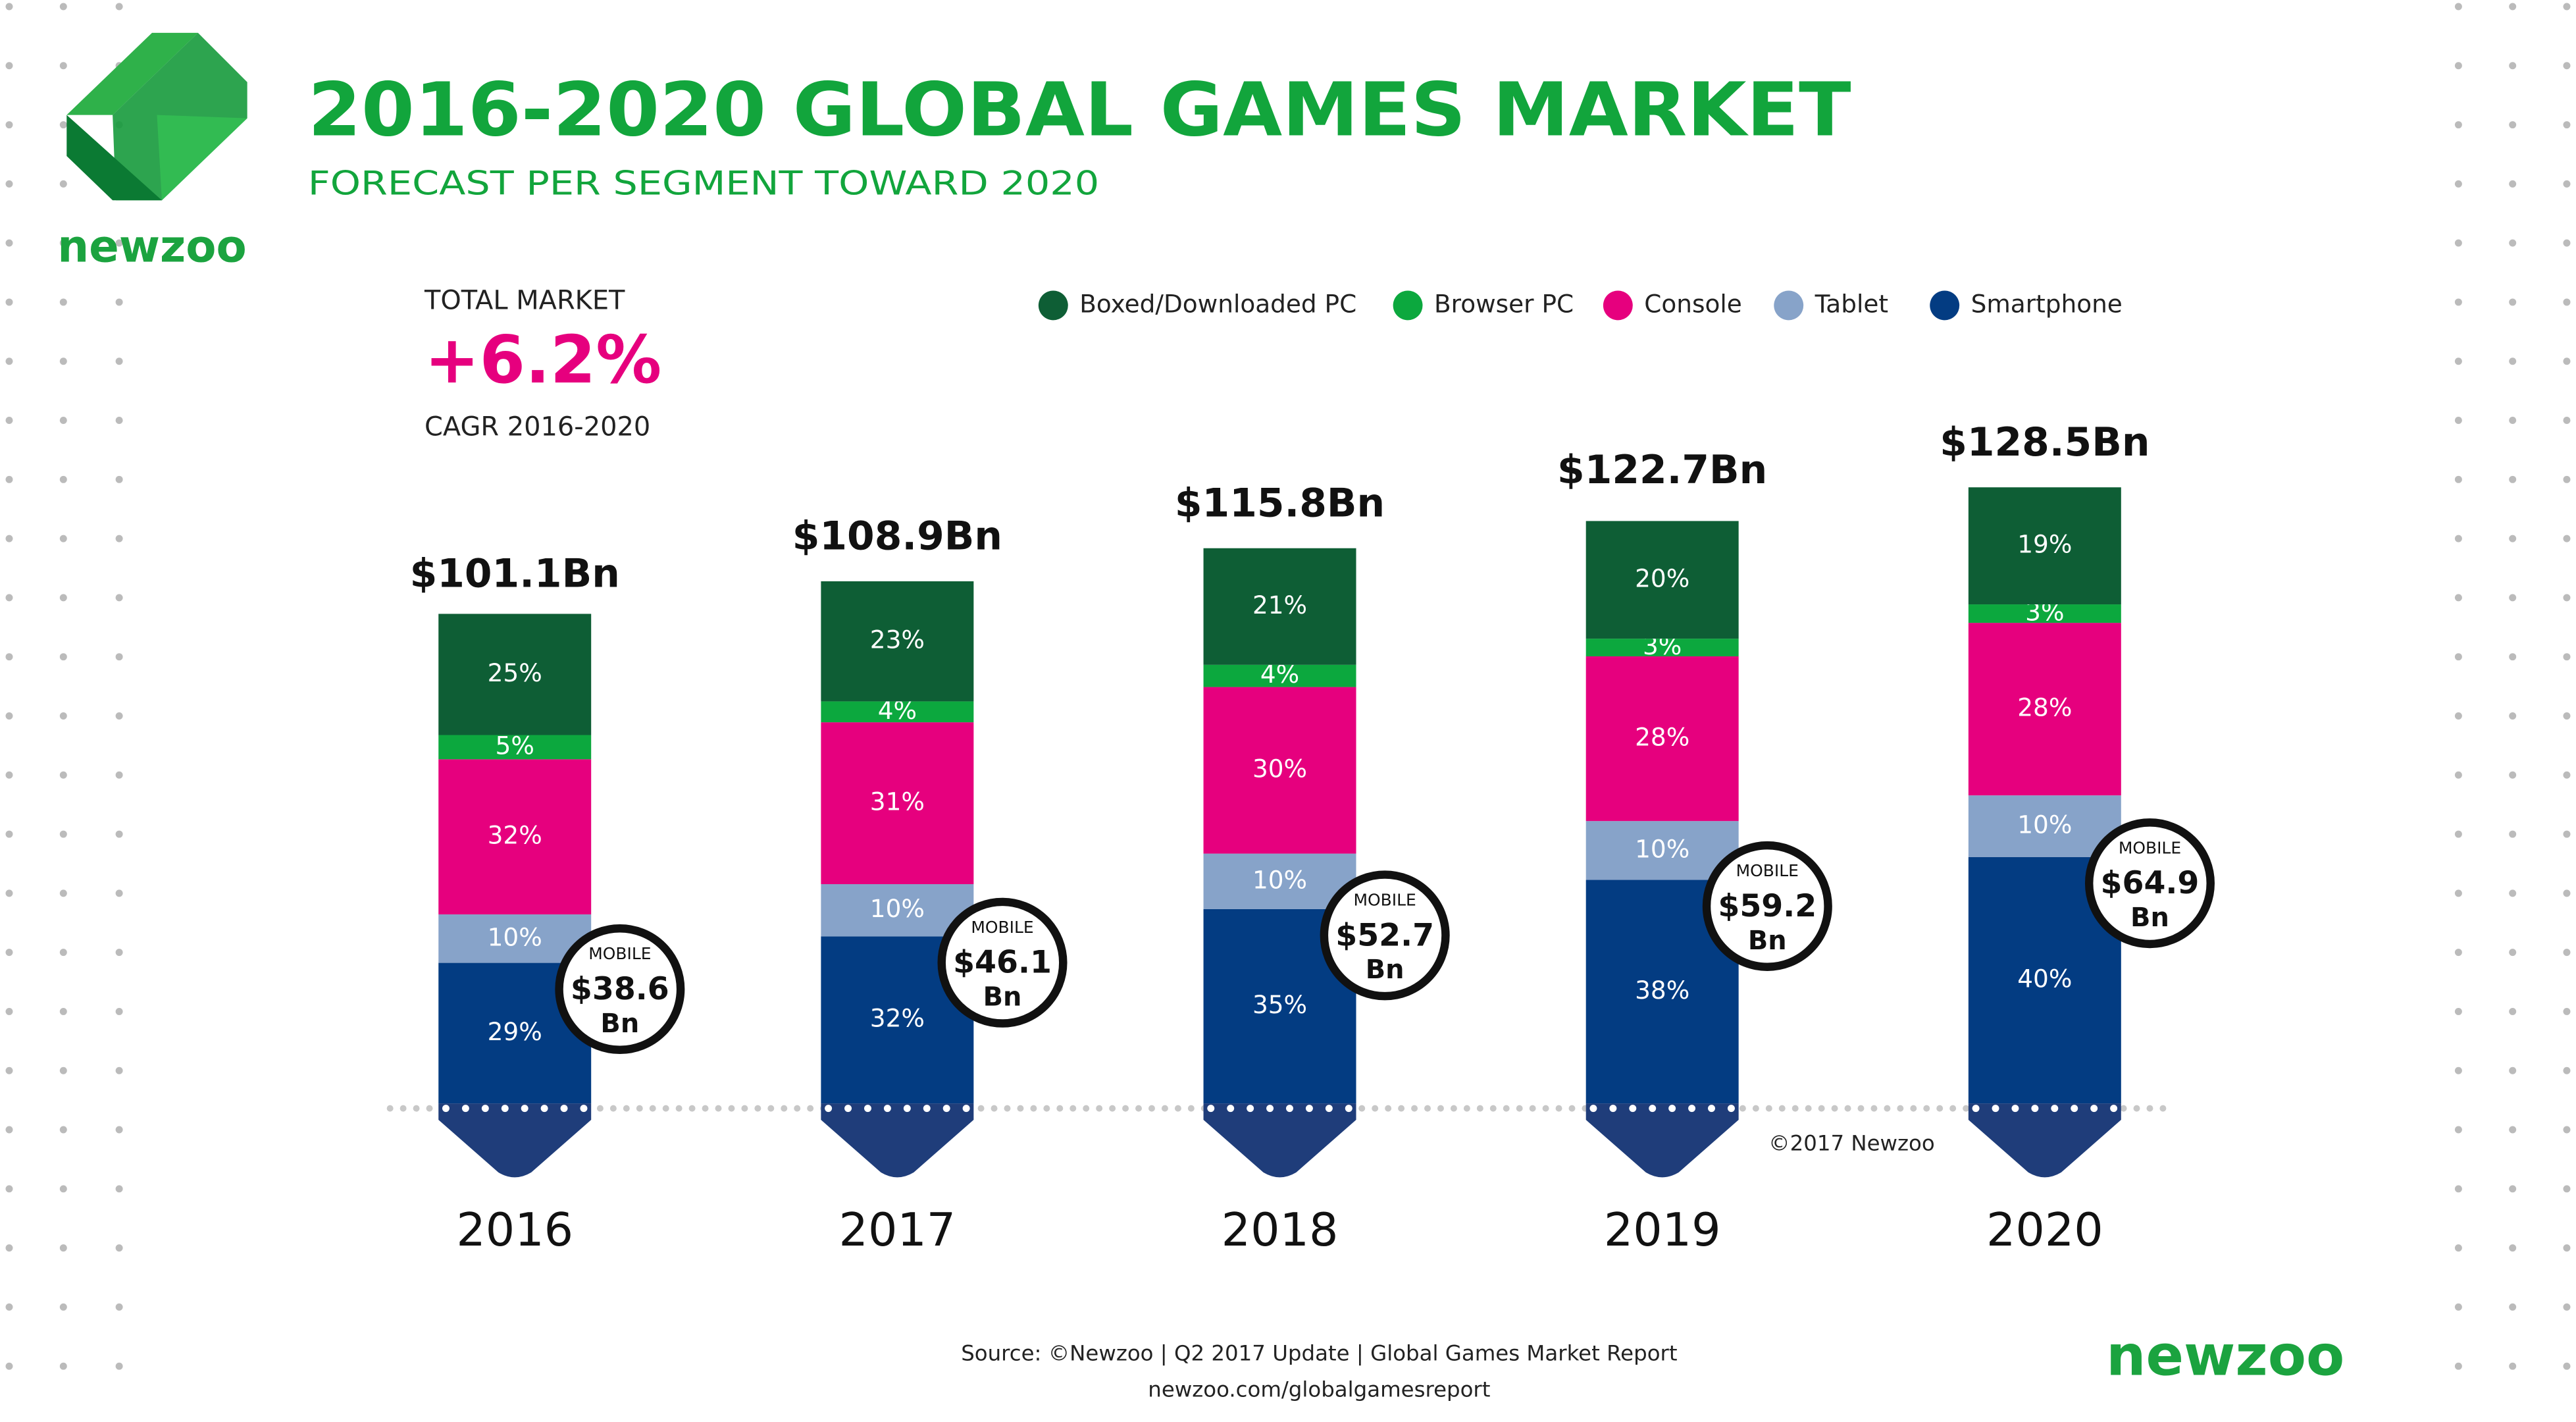  Describe the element at coordinates (1279, 1004) in the screenshot. I see `segment-label: 35%` at that location.